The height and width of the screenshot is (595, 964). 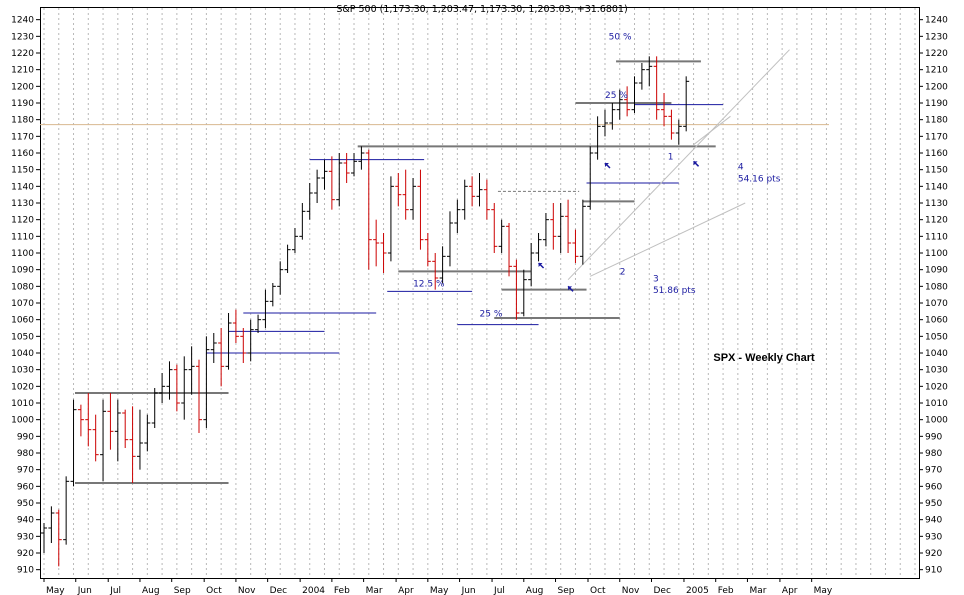 I want to click on y-tick-label-left: 1070, so click(x=22, y=304).